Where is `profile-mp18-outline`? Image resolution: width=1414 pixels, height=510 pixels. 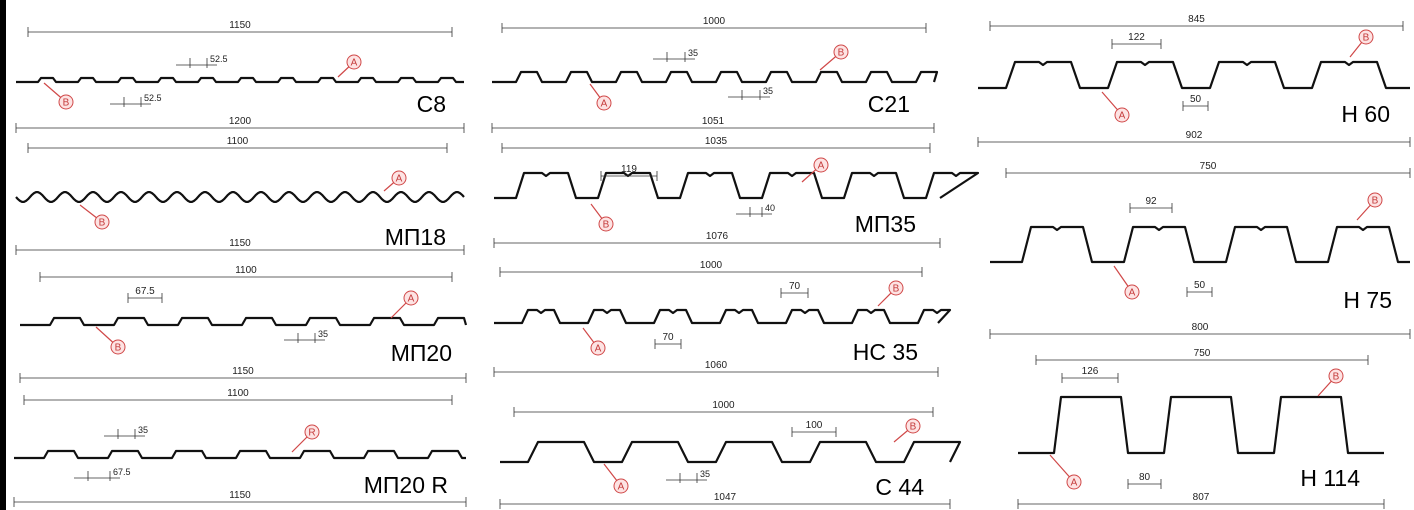 profile-mp18-outline is located at coordinates (240, 197).